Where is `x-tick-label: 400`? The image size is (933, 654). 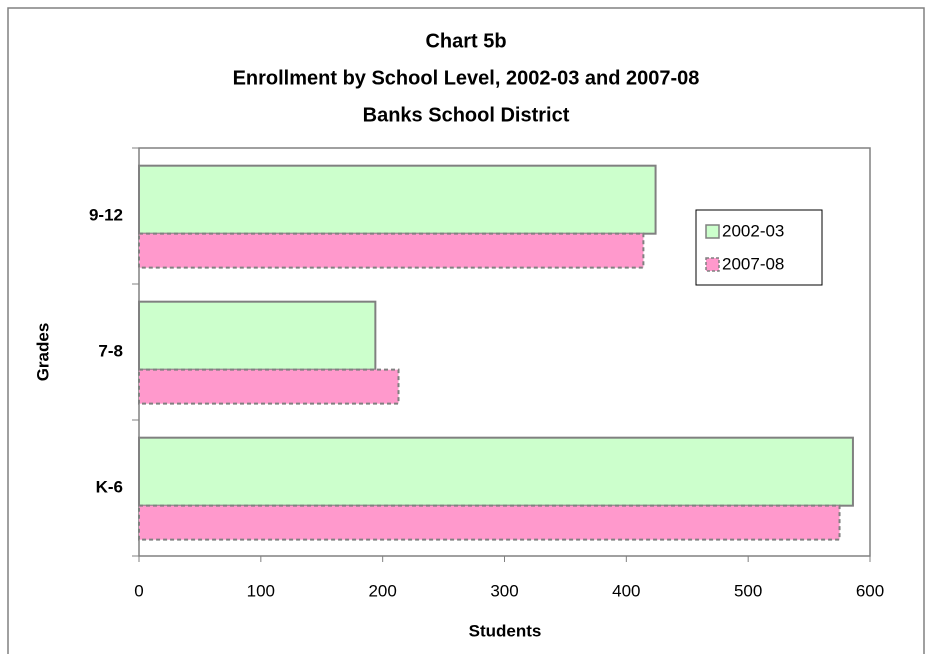 x-tick-label: 400 is located at coordinates (626, 590).